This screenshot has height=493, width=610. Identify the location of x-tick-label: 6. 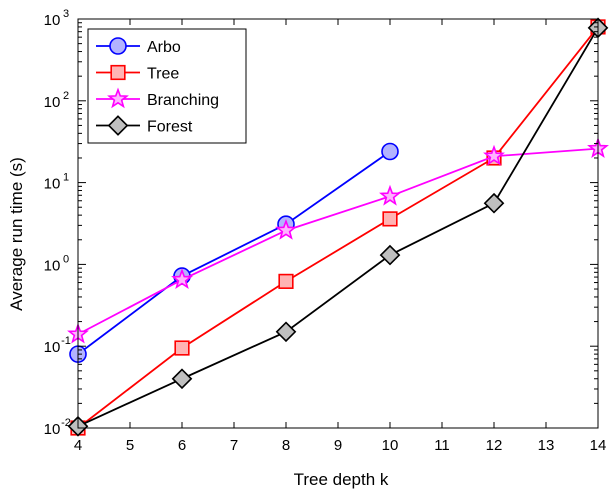
(182, 445).